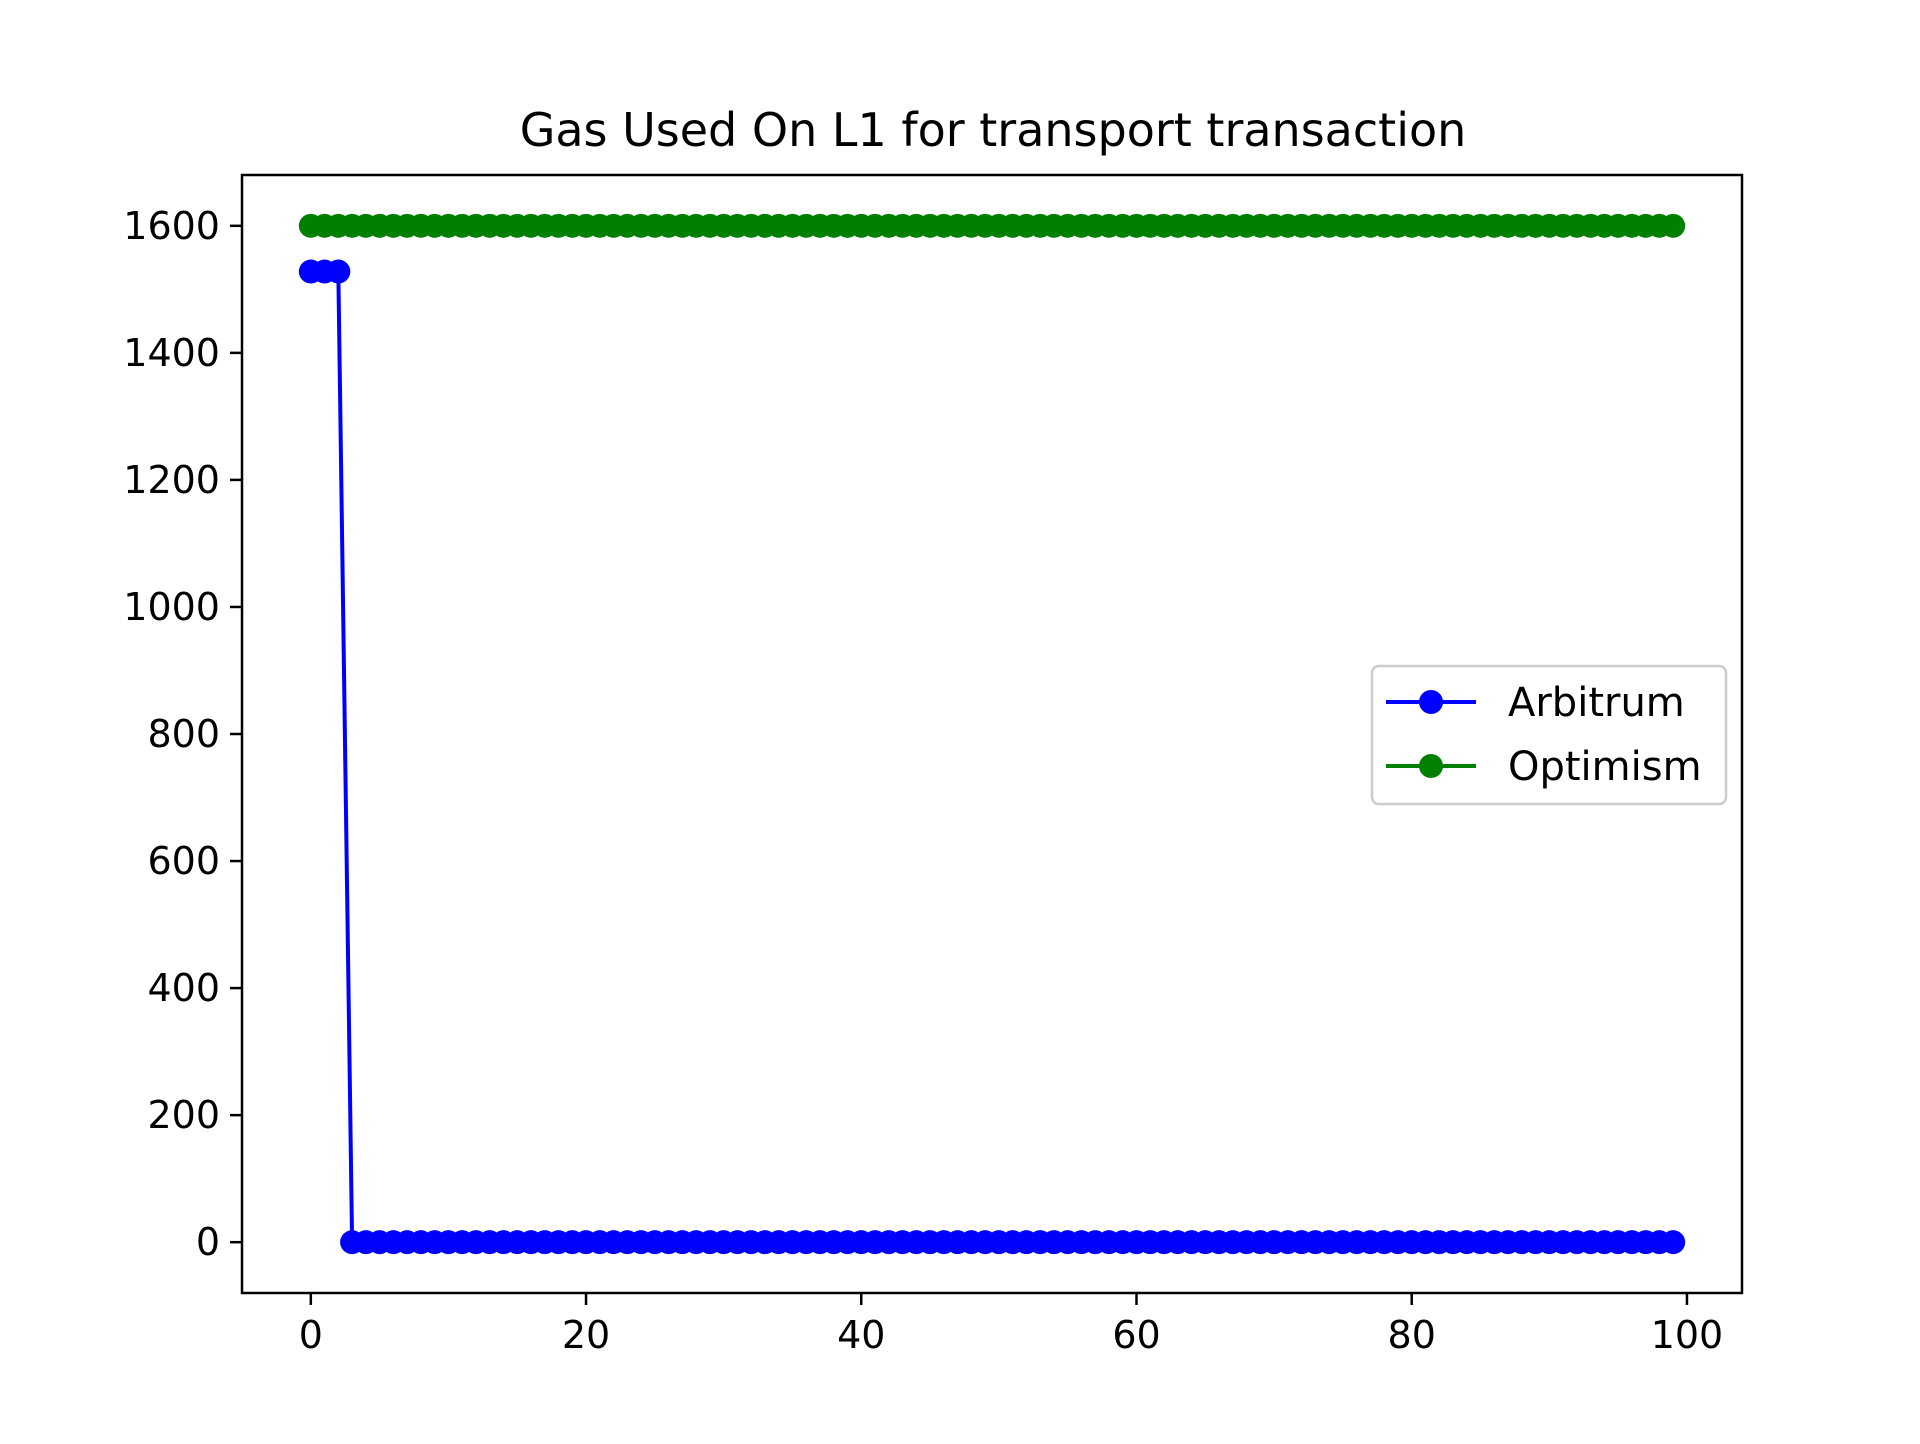  What do you see at coordinates (183, 861) in the screenshot?
I see `y-tick-label: 600` at bounding box center [183, 861].